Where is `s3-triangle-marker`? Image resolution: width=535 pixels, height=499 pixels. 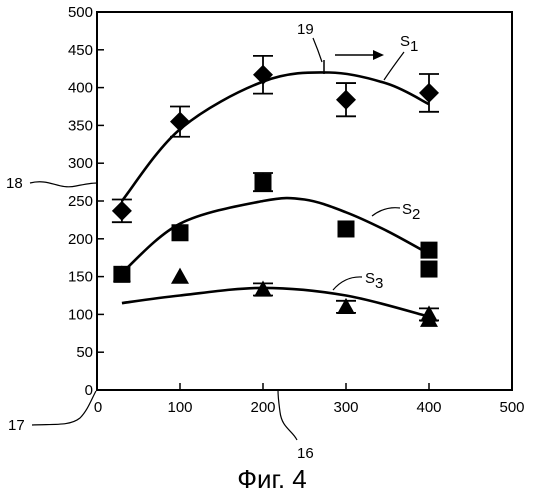
s3-triangle-marker is located at coordinates (180, 276).